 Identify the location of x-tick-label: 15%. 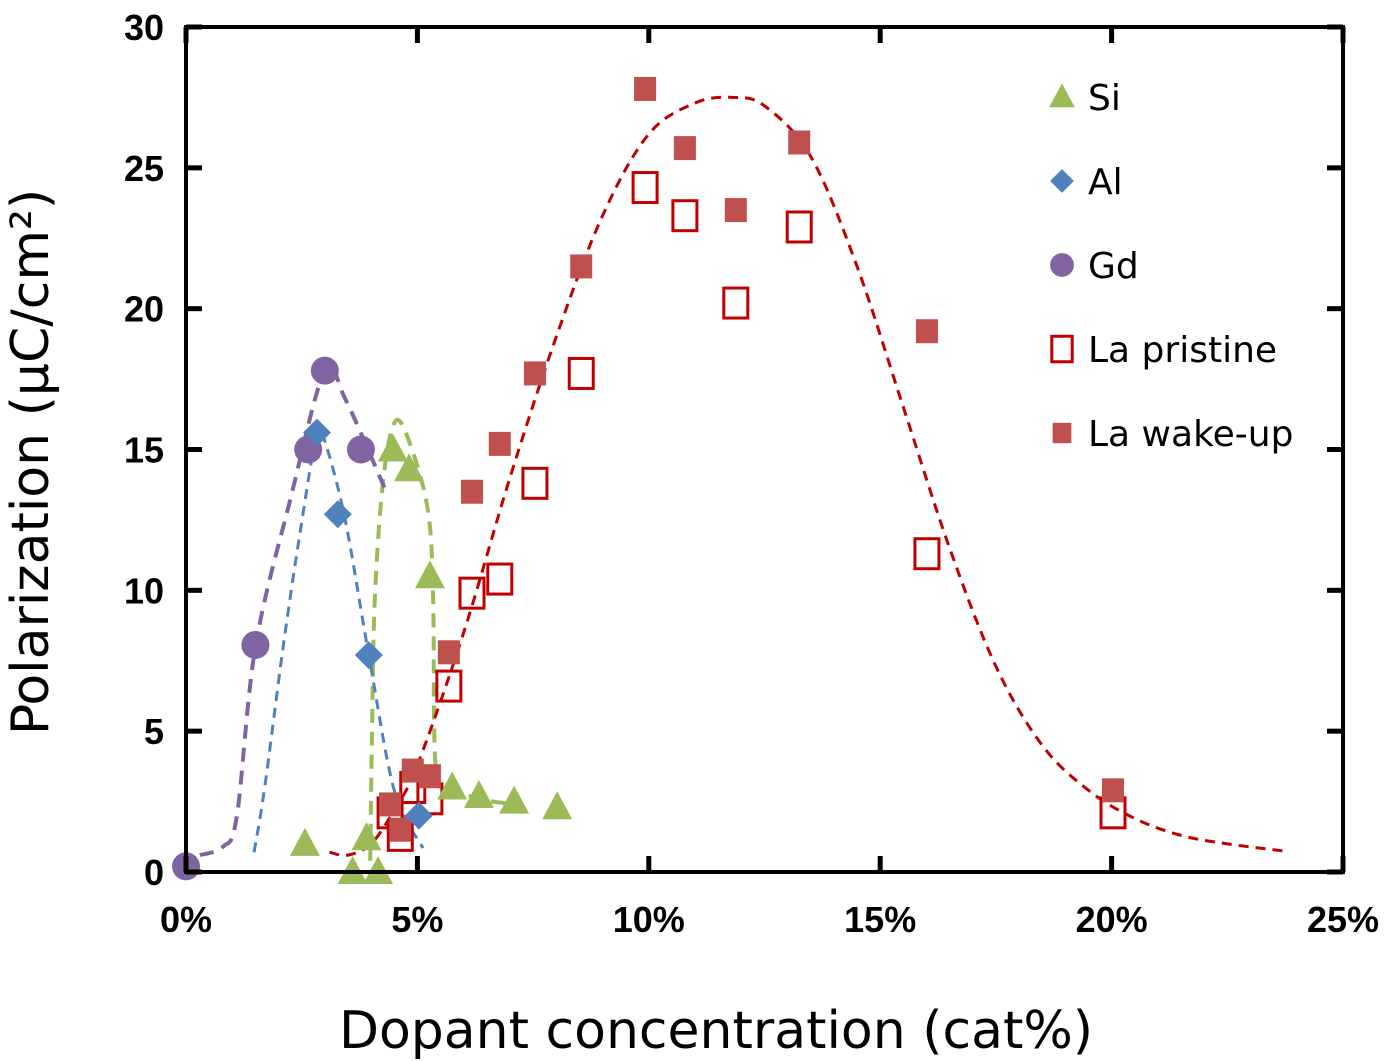
(880, 919).